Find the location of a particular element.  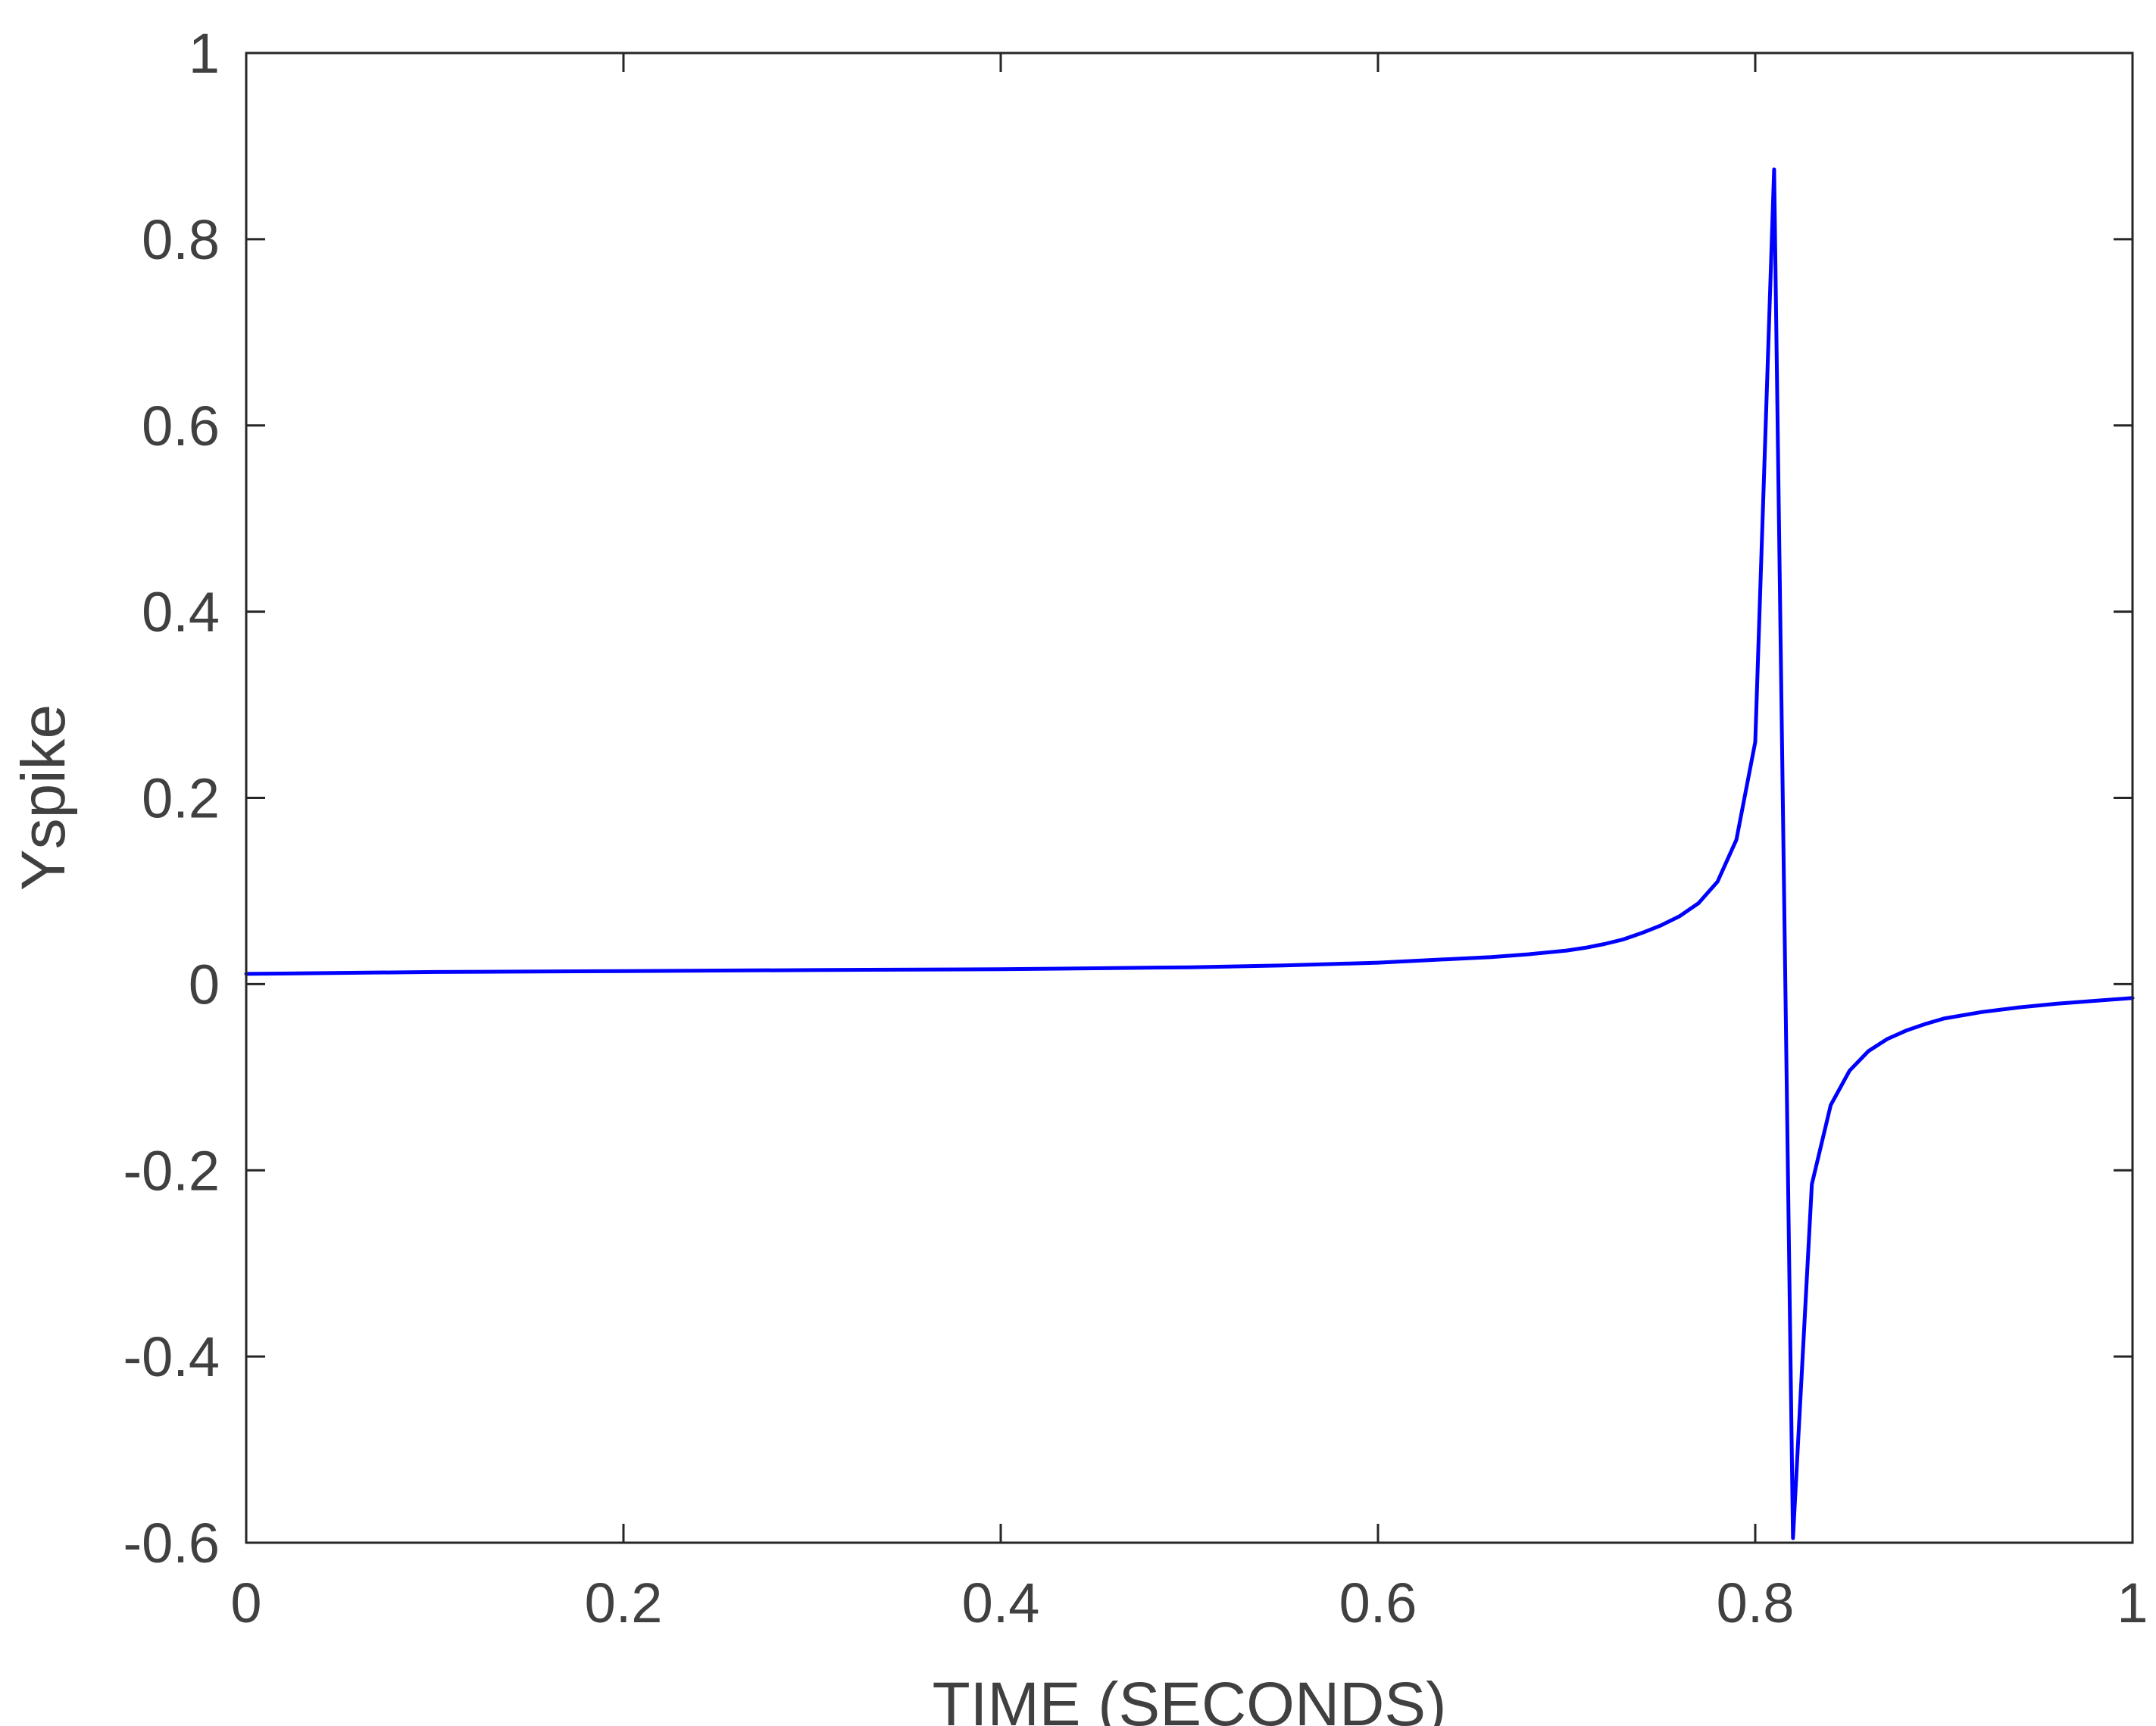

x-tick-label: 0 is located at coordinates (246, 1603).